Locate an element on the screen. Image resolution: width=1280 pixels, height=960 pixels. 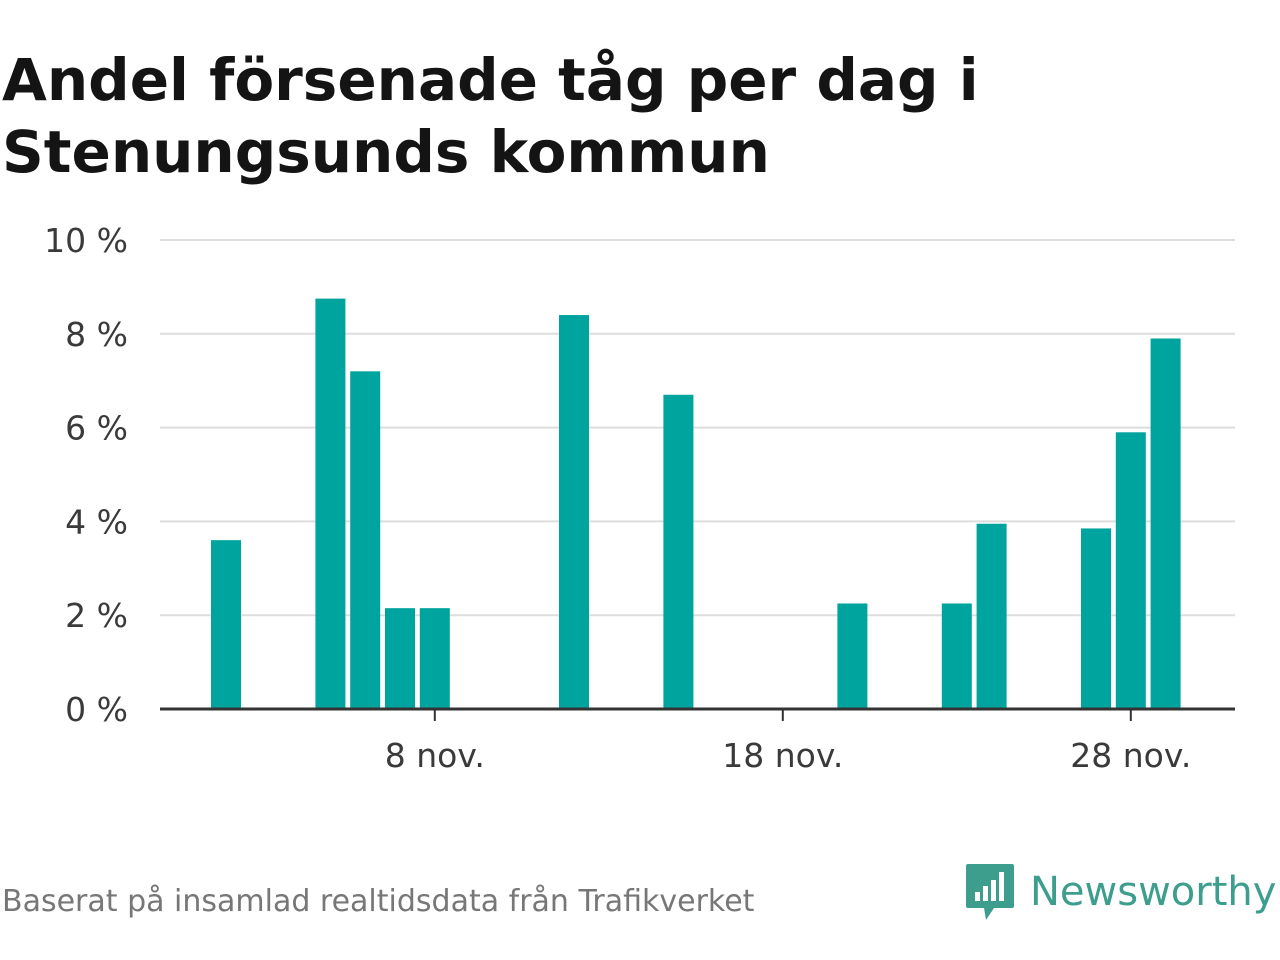
x-tick-label: 28 nov. is located at coordinates (1130, 755).